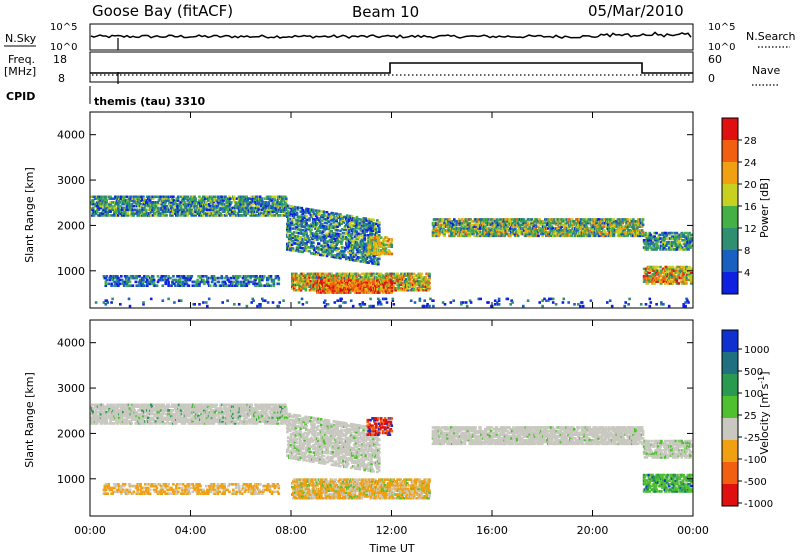 This screenshot has height=558, width=800. Describe the element at coordinates (636, 11) in the screenshot. I see `date-title: 05/Mar/2010` at that location.